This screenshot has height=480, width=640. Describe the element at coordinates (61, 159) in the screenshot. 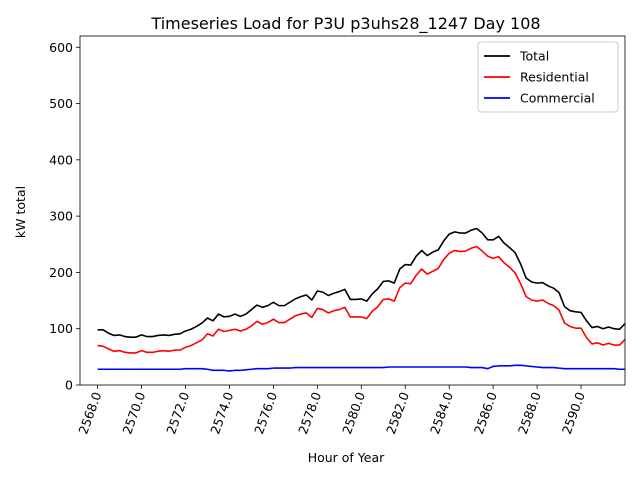

I see `y-tick-label: 400` at that location.